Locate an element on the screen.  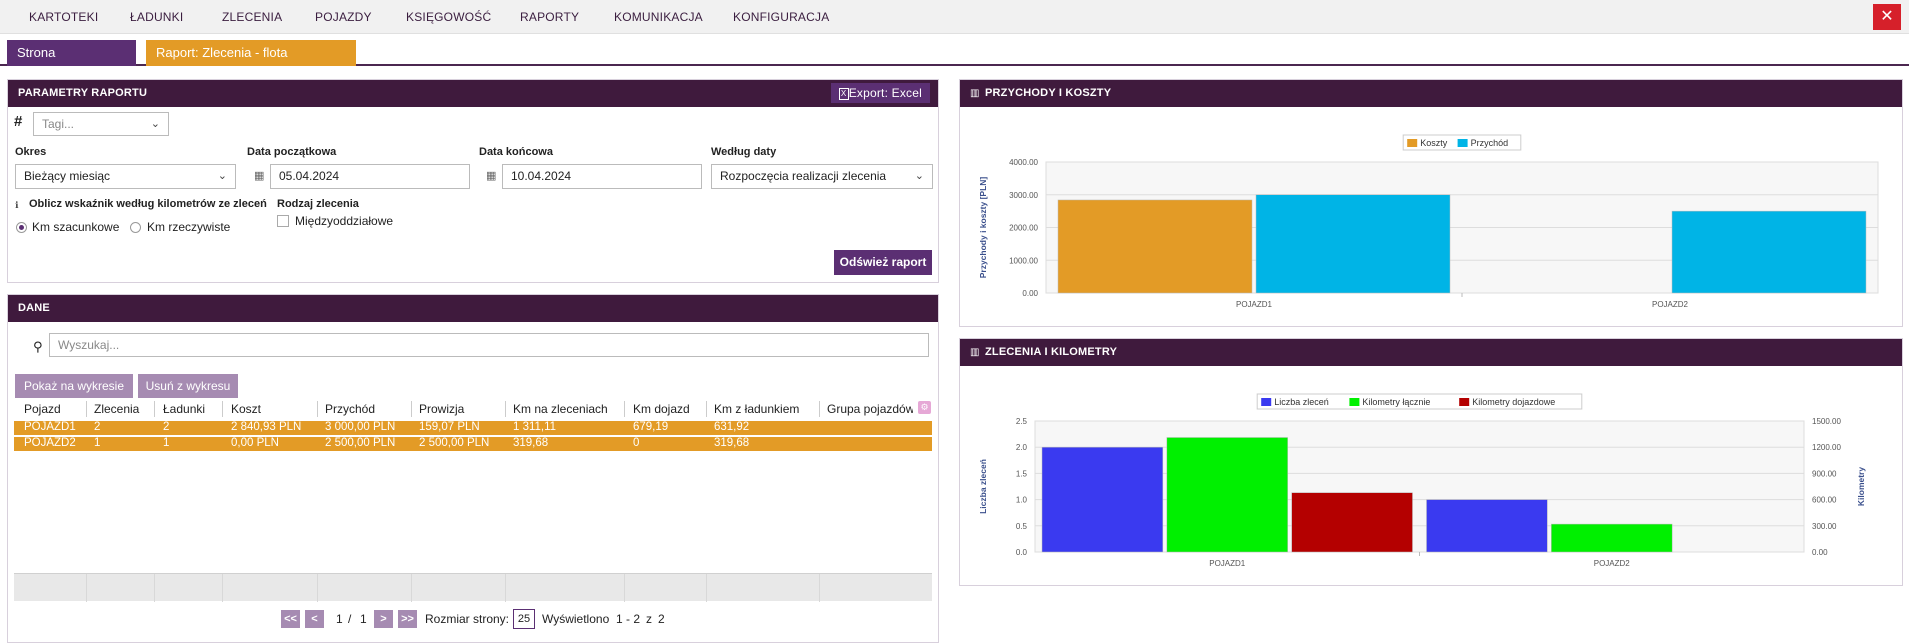
y-tick-label: 1.5 is located at coordinates (1022, 473).